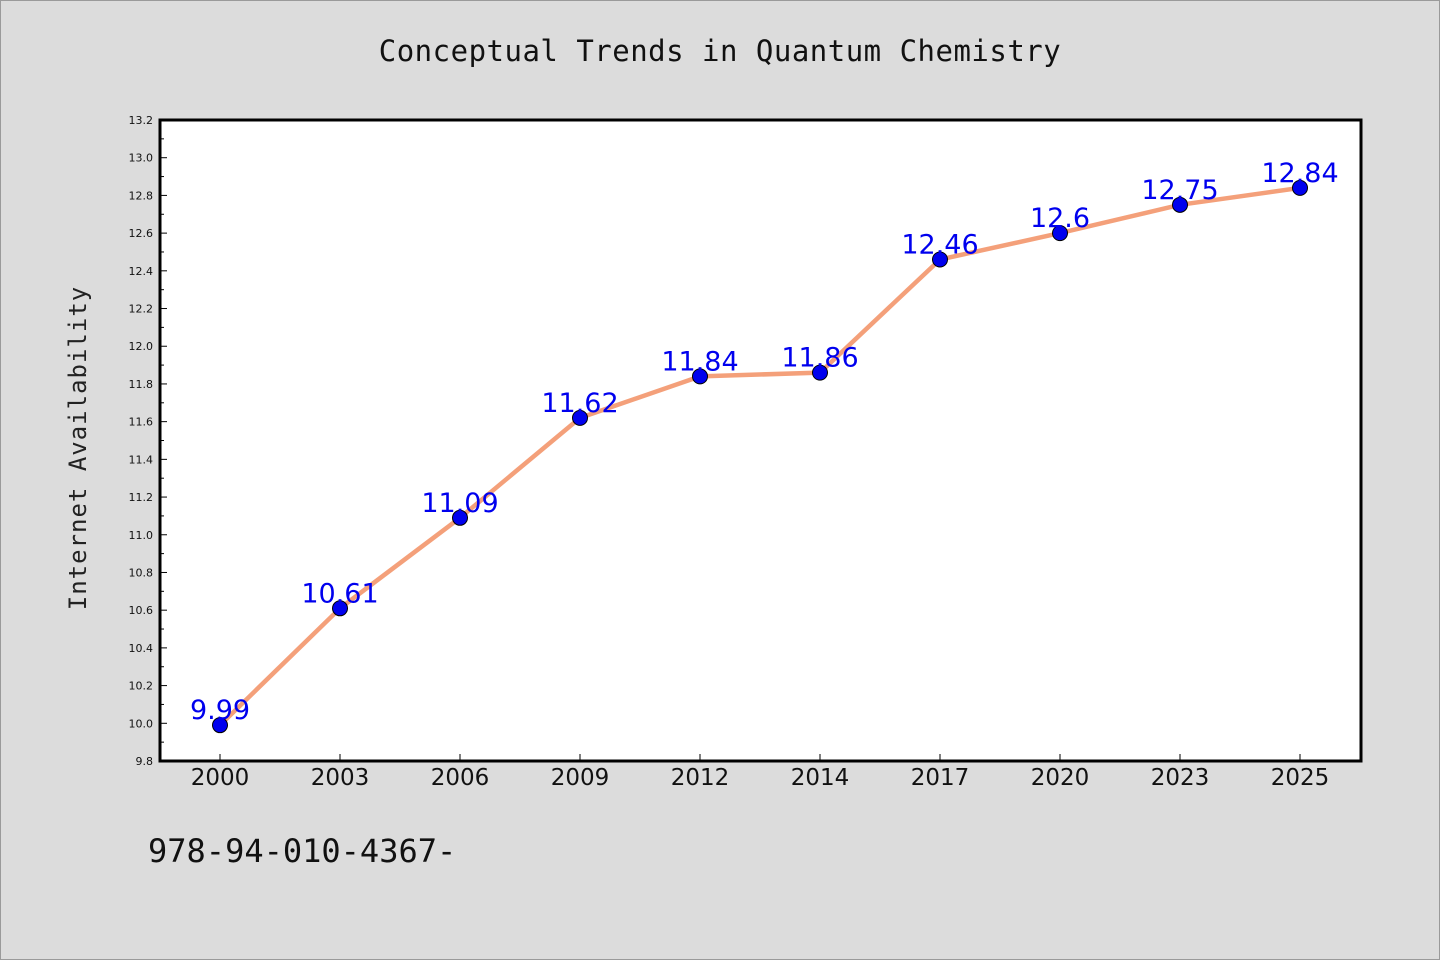 Image resolution: width=1440 pixels, height=960 pixels. What do you see at coordinates (939, 245) in the screenshot?
I see `data-label: 12.46` at bounding box center [939, 245].